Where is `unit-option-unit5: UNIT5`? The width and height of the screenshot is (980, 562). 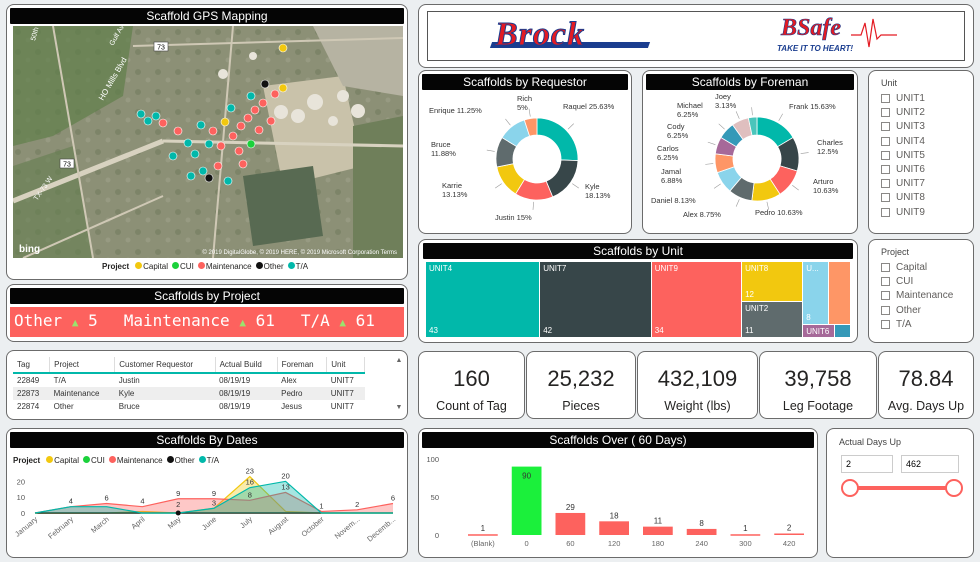 unit-option-unit5: UNIT5 is located at coordinates (903, 155).